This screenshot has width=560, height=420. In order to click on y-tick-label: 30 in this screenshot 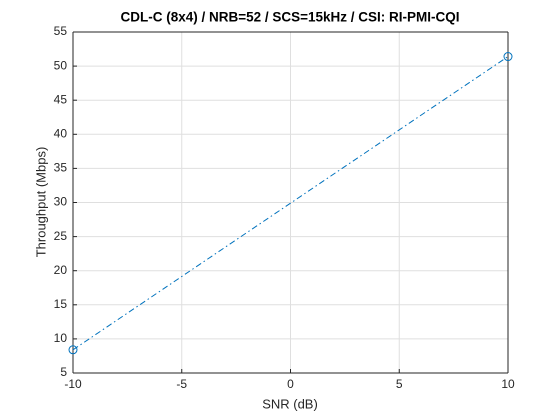, I will do `click(61, 202)`.